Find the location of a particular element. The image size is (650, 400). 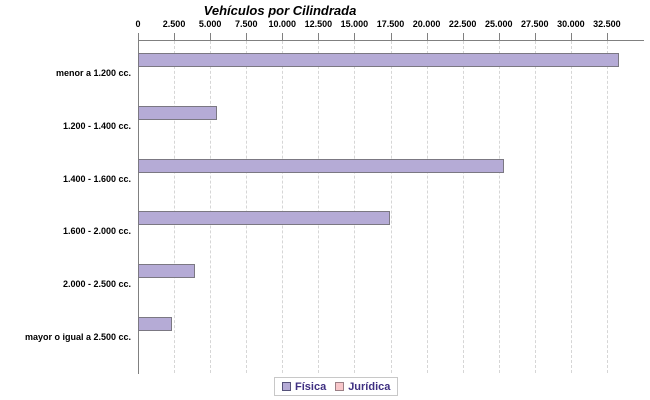

category-label: mayor o igual a 2.500 cc. is located at coordinates (77, 337).